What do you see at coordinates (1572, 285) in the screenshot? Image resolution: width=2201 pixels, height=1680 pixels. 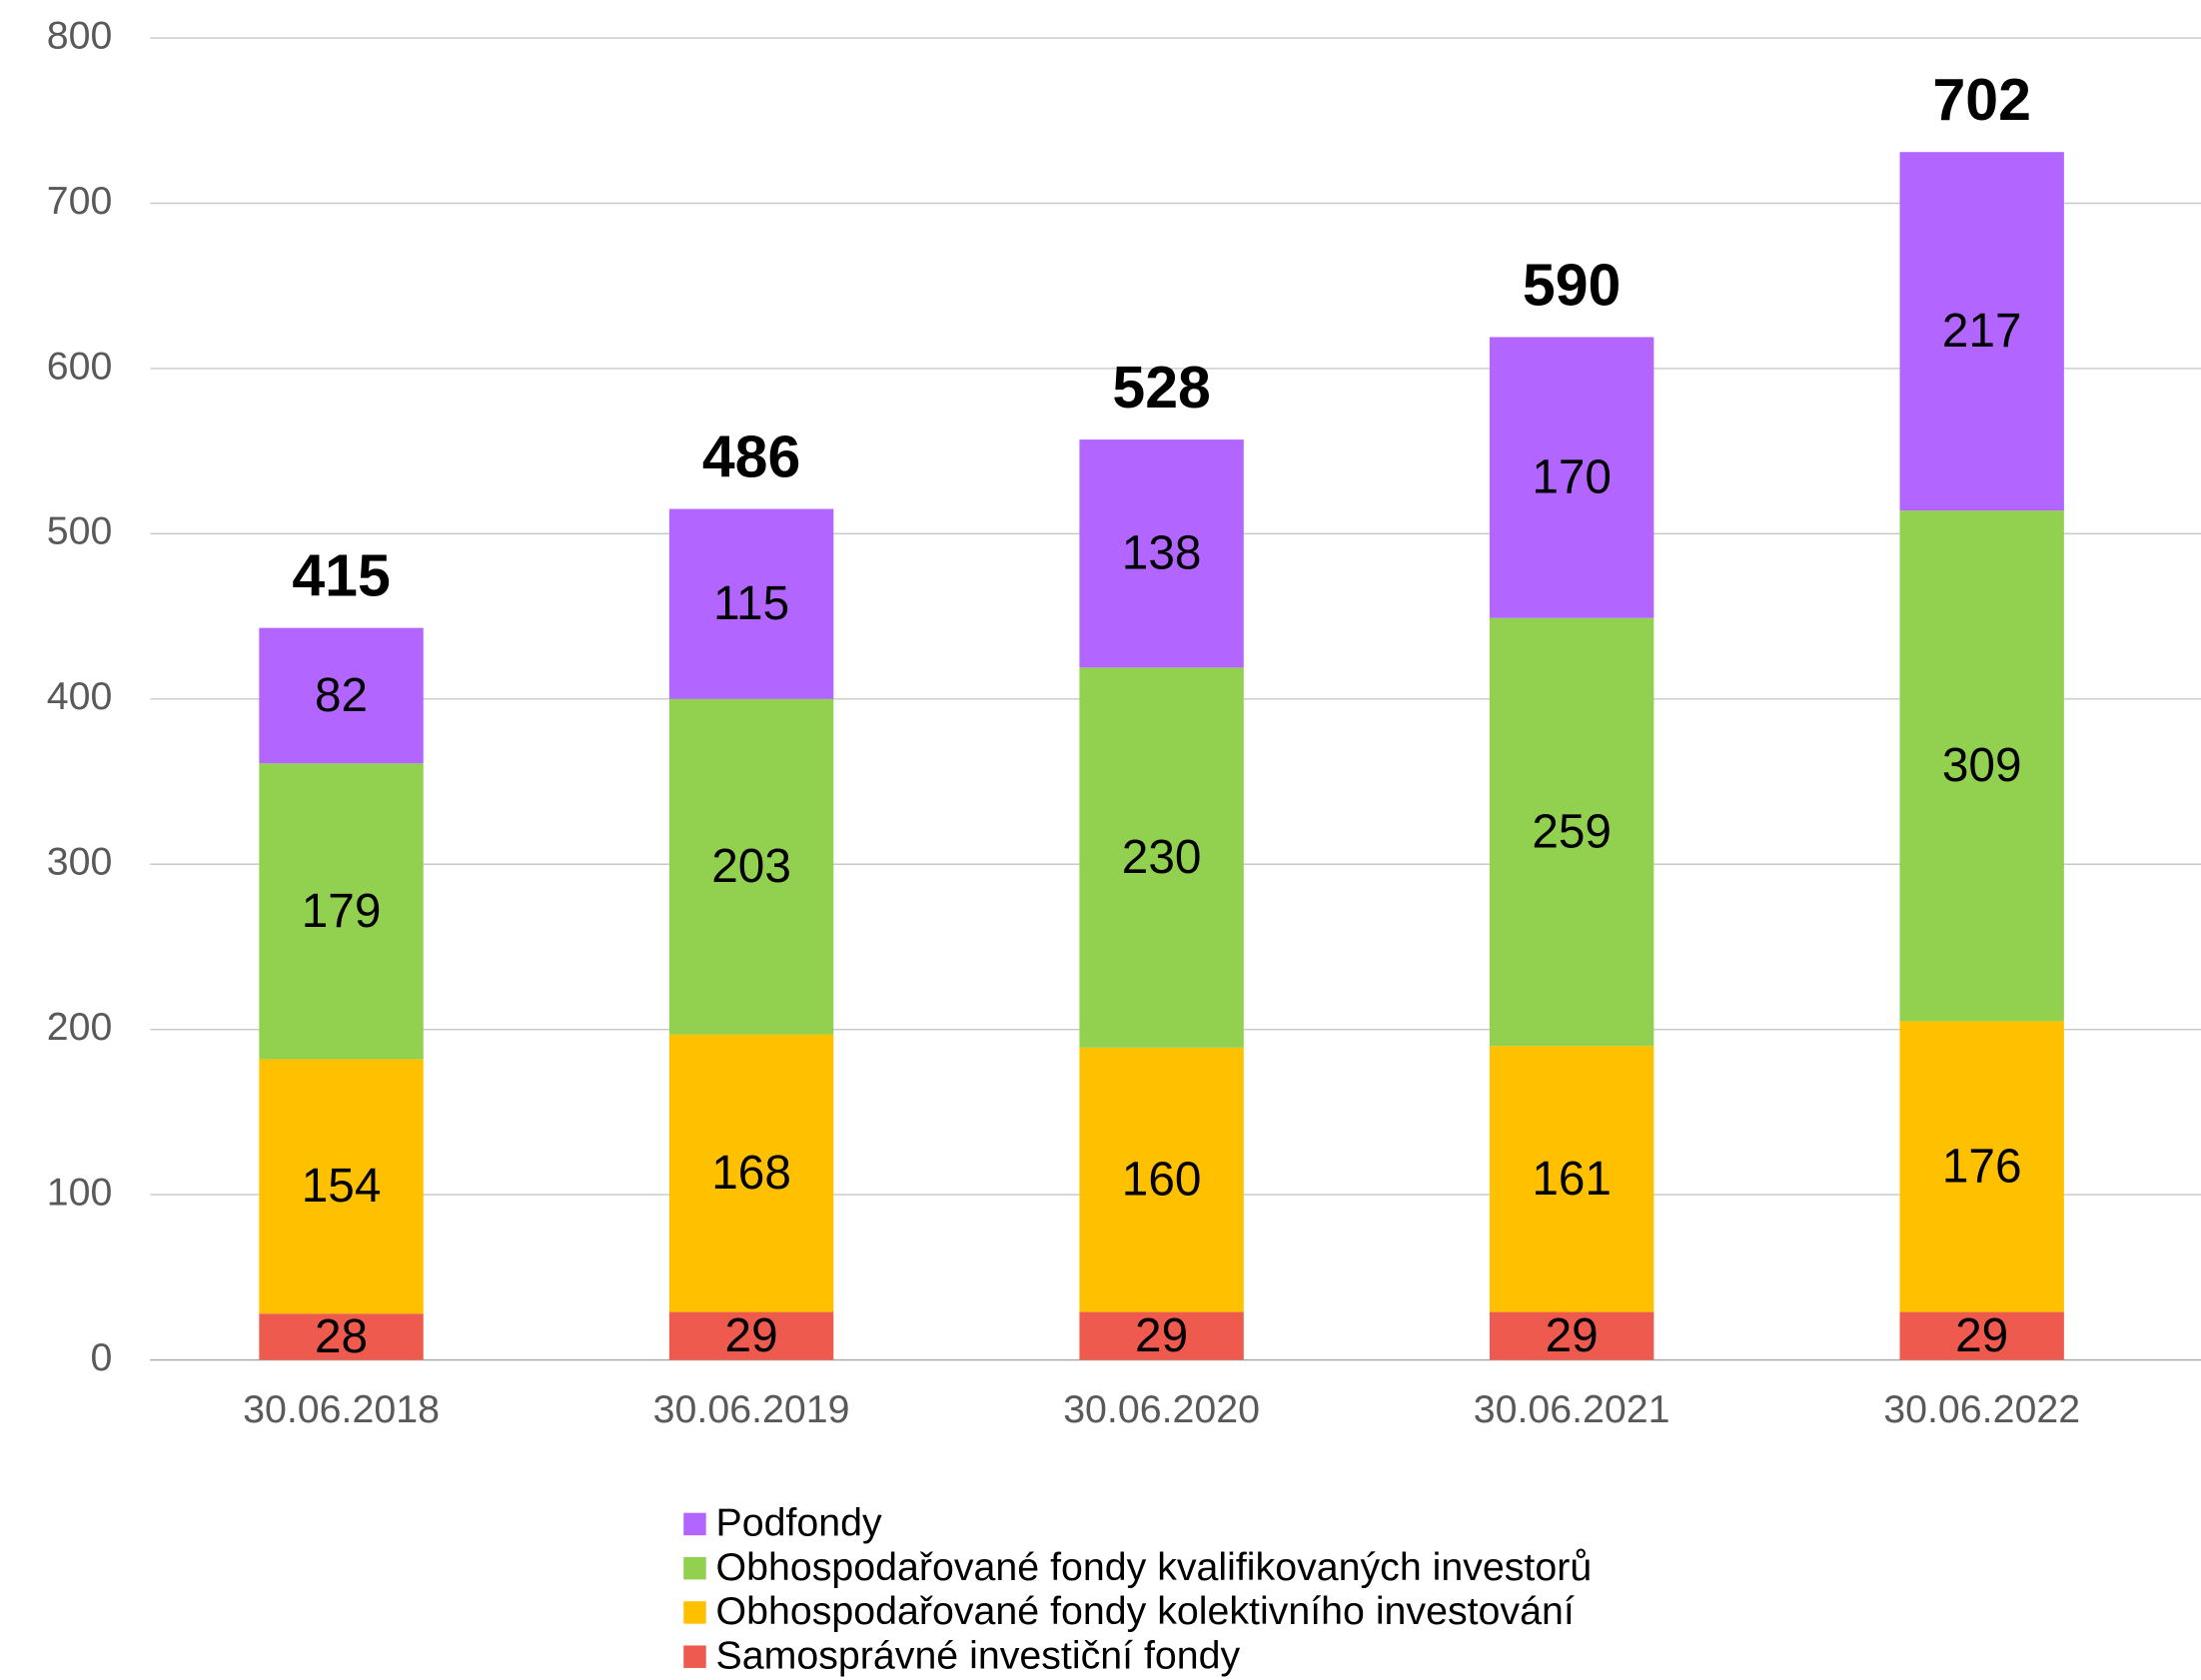 I see `total-label: 590` at bounding box center [1572, 285].